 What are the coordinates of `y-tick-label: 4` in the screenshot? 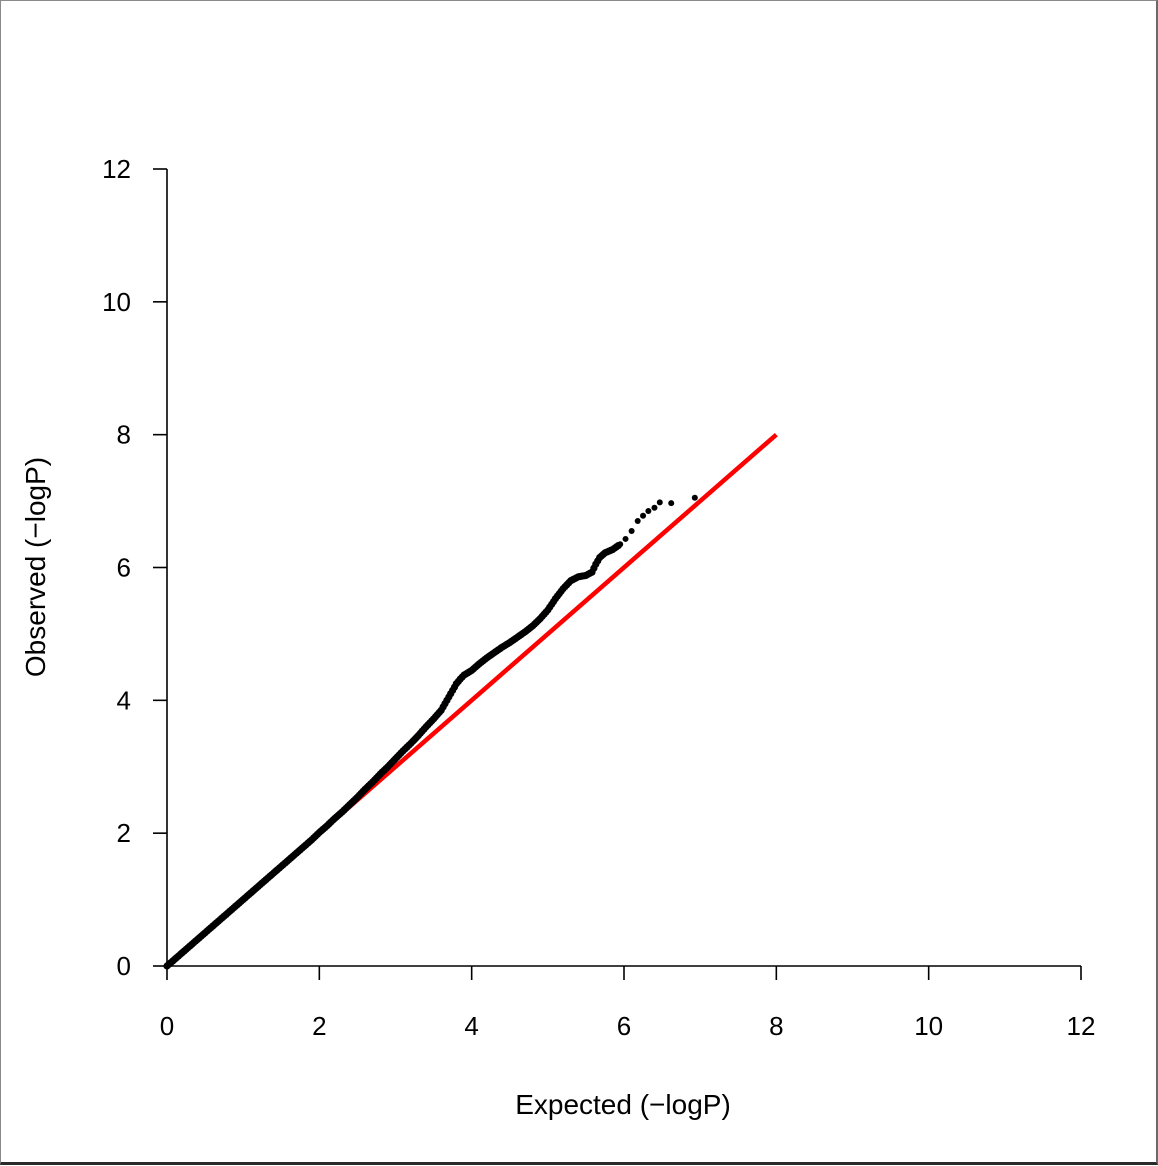 It's located at (124, 700).